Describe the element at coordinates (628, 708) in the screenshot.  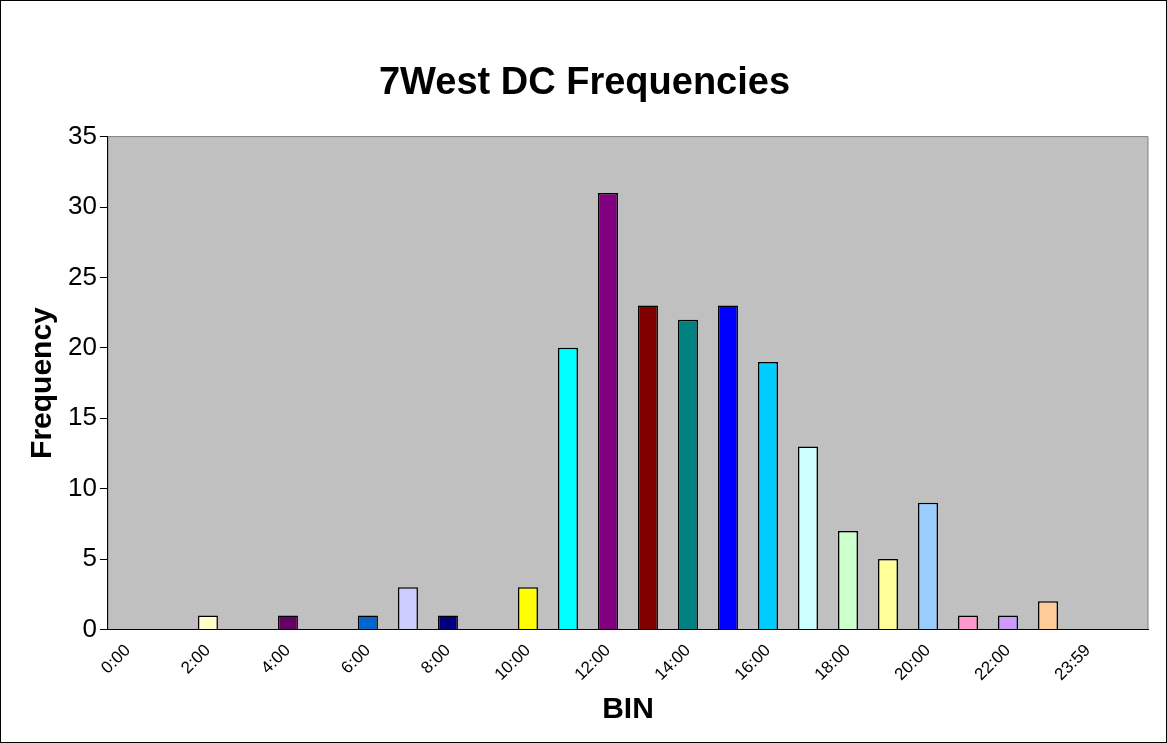
I see `x-axis-title: BIN` at that location.